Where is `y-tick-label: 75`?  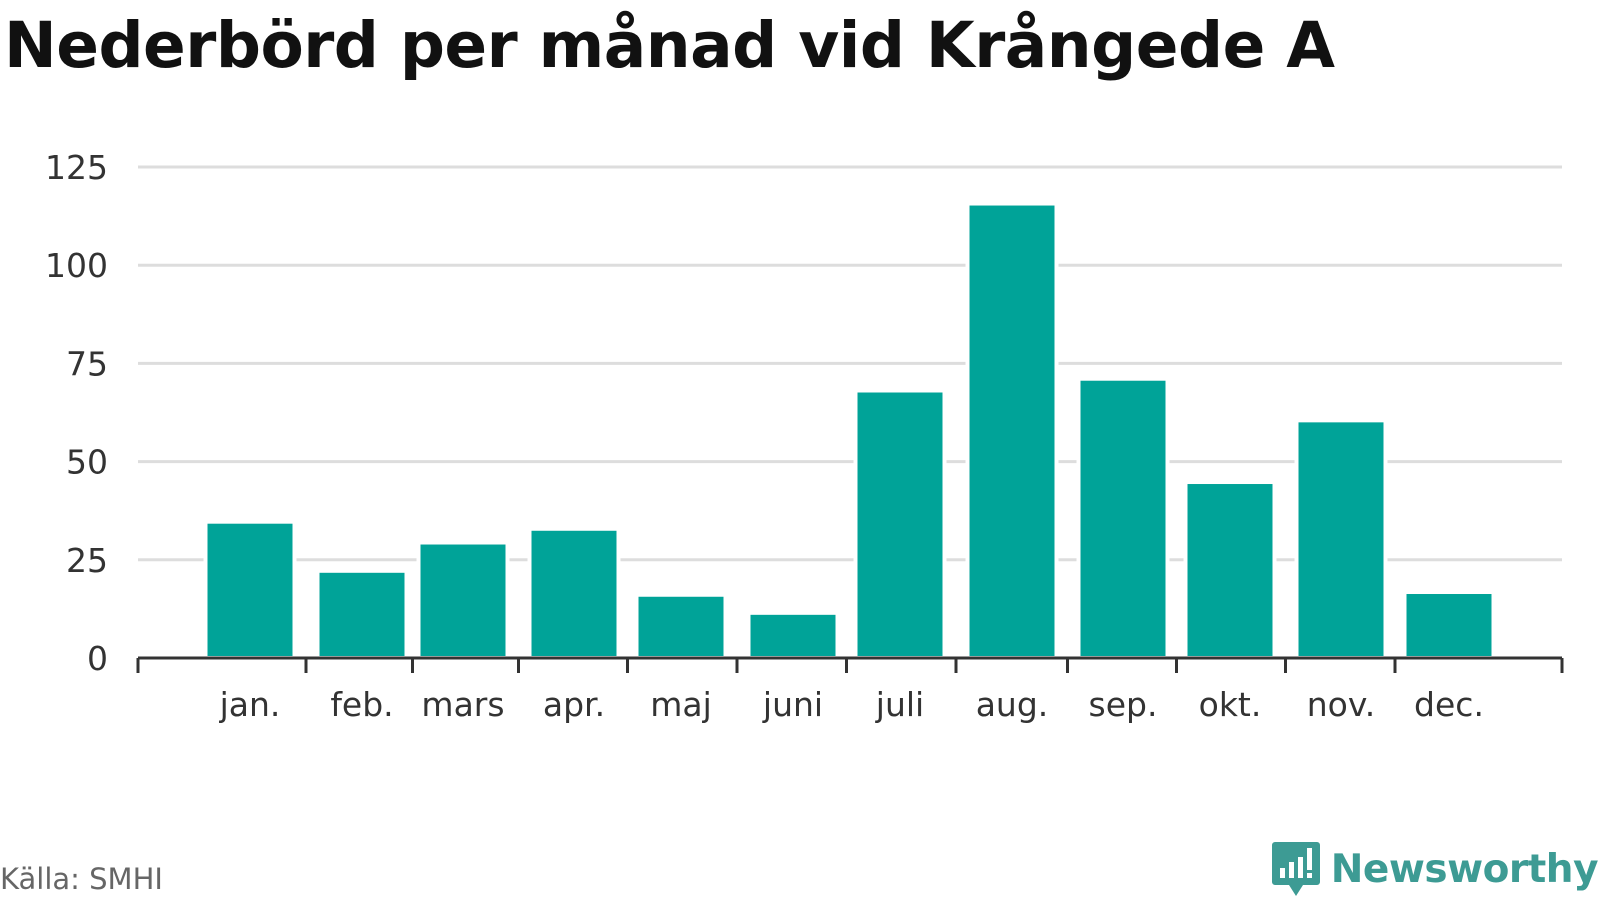 y-tick-label: 75 is located at coordinates (87, 363).